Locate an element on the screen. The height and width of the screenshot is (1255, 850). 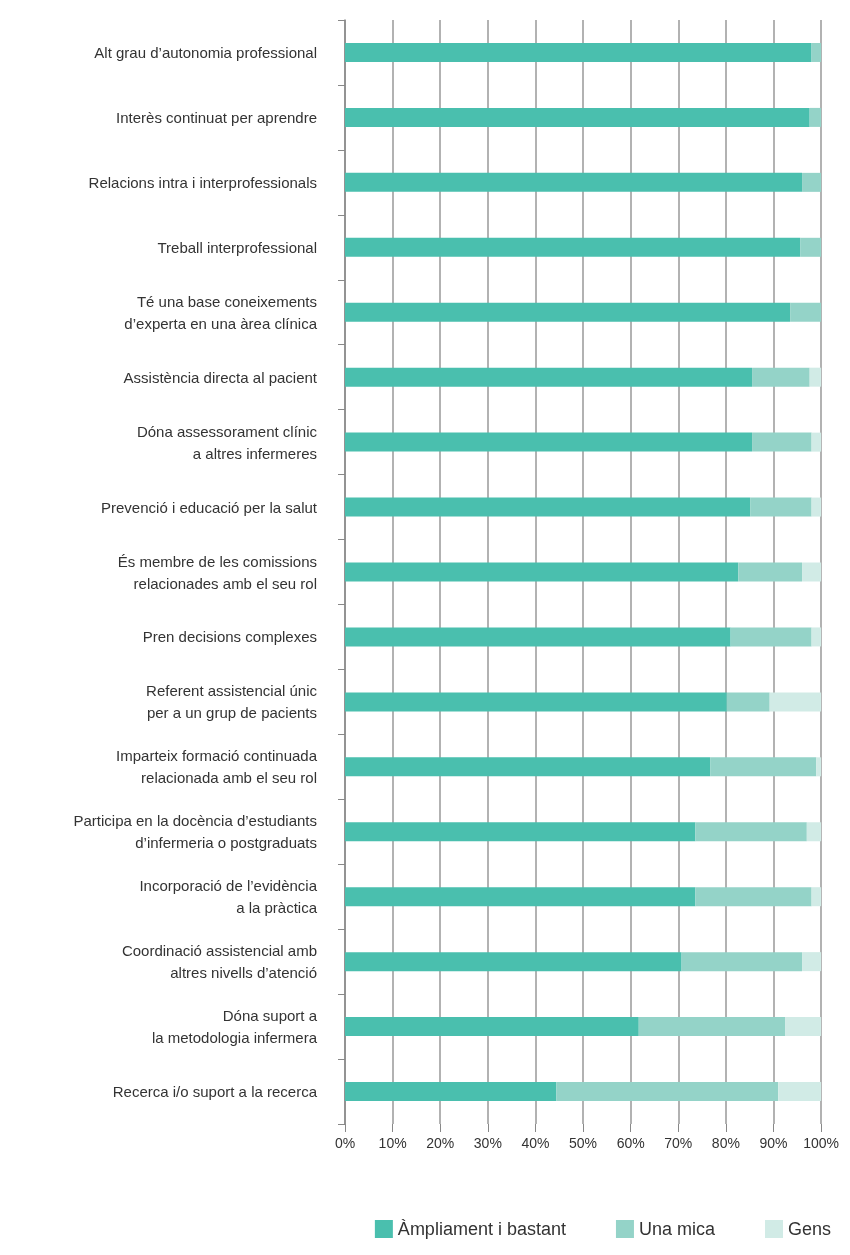
y-tick-label: Participa en la docència d’estudiants d’infermeria o postgraduats is located at coordinates (195, 832).